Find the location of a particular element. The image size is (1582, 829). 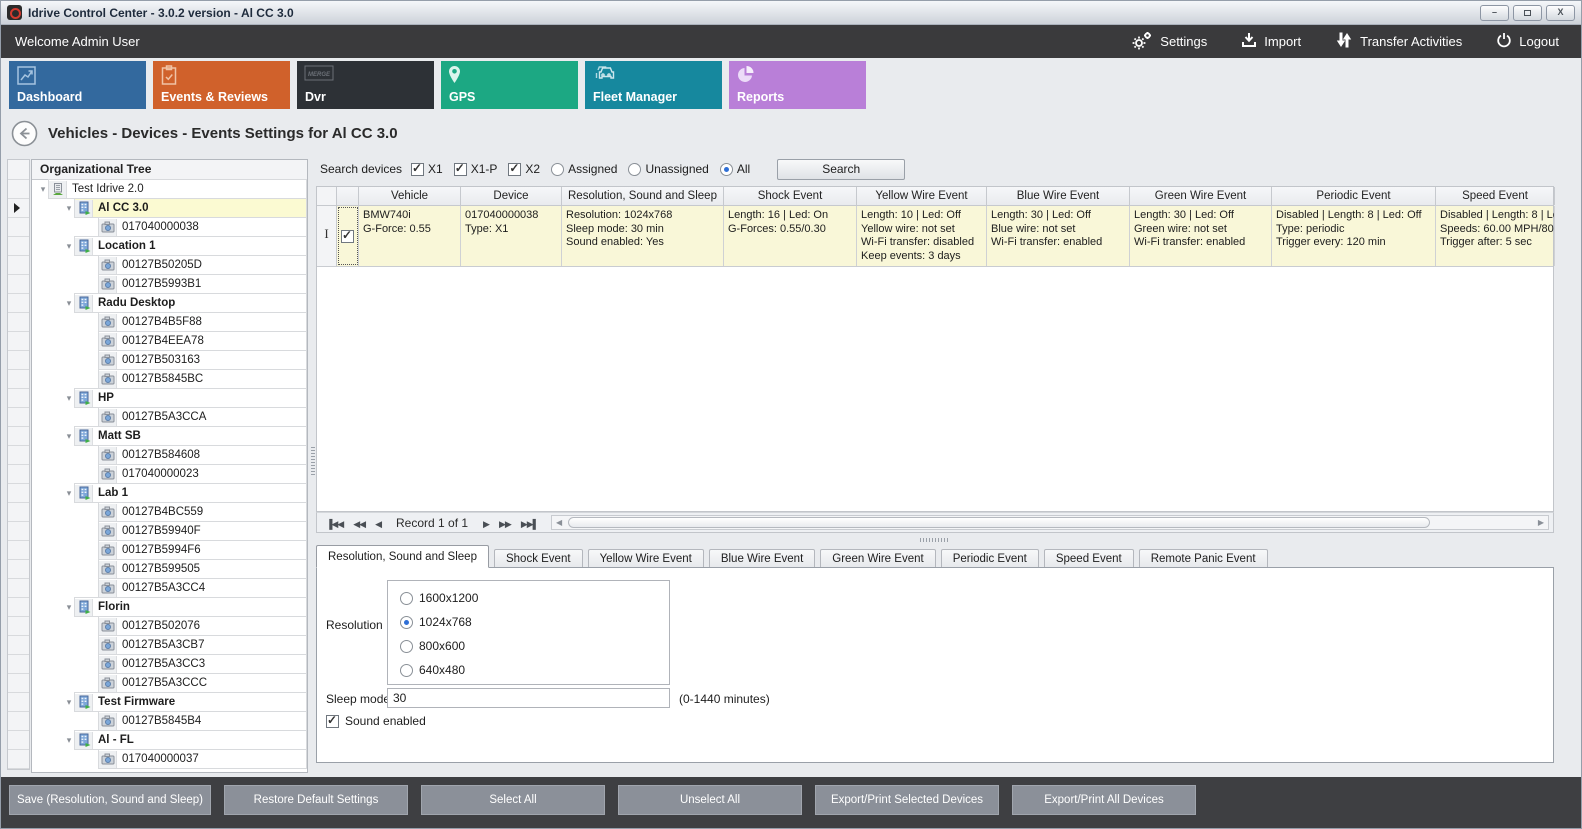

tree-node-group: ▾ HP is located at coordinates (169, 398).